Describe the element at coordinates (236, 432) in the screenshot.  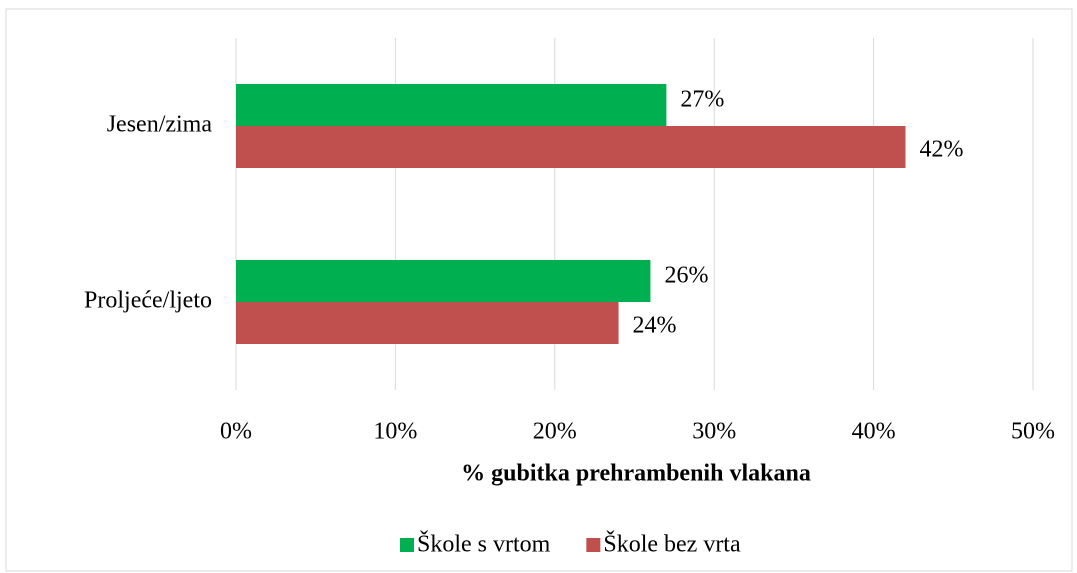
I see `x-tick-label: 0%` at that location.